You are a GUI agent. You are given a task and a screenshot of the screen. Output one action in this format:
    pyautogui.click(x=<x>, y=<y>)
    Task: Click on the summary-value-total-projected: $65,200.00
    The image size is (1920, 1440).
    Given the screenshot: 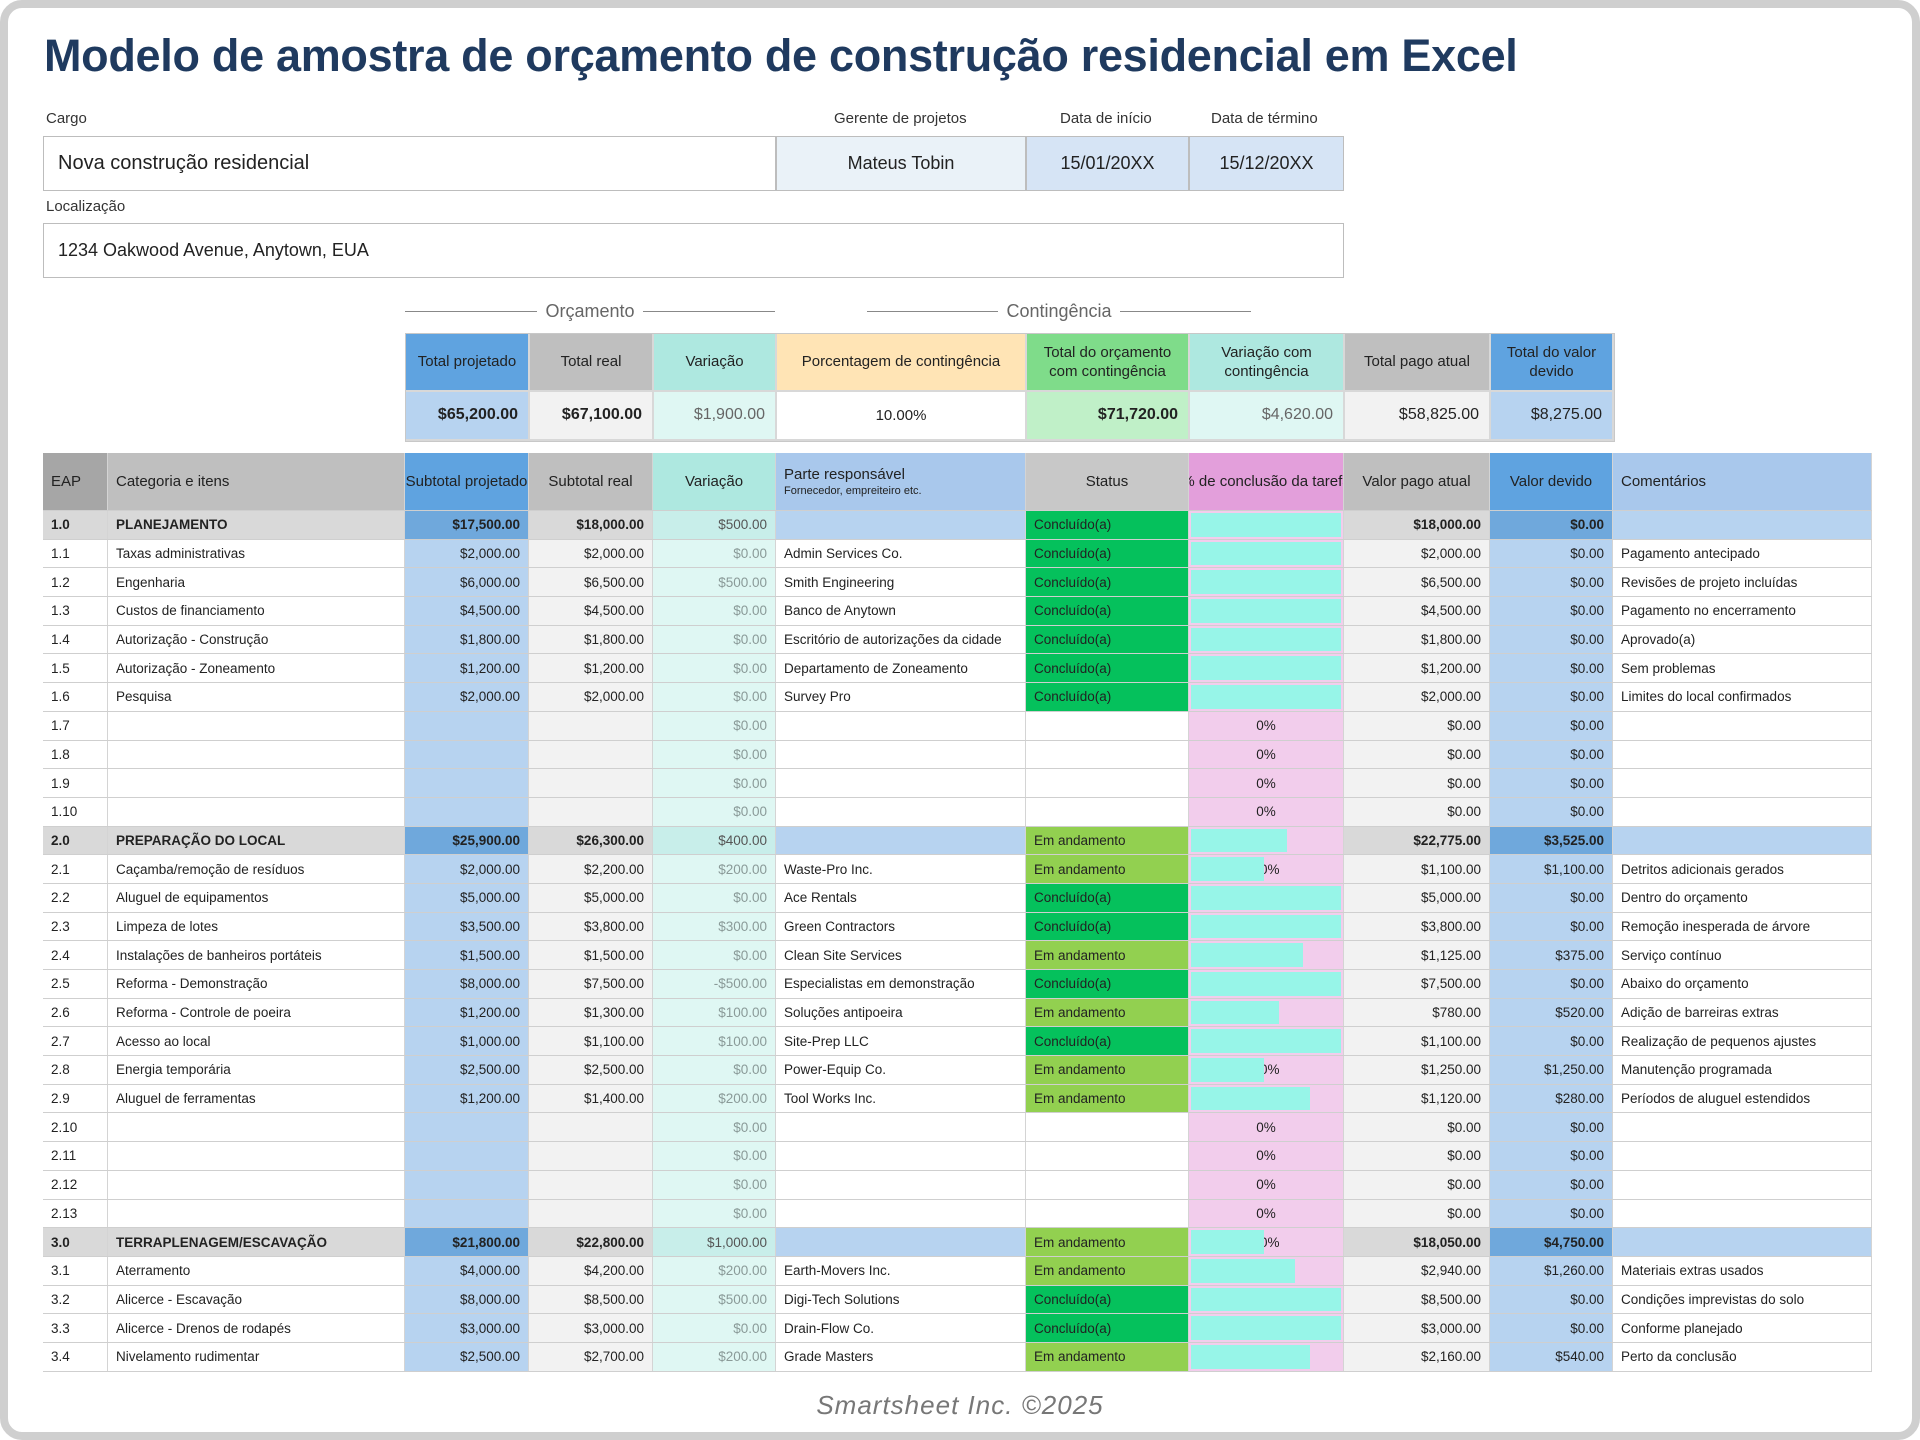 What is the action you would take?
    pyautogui.click(x=468, y=416)
    